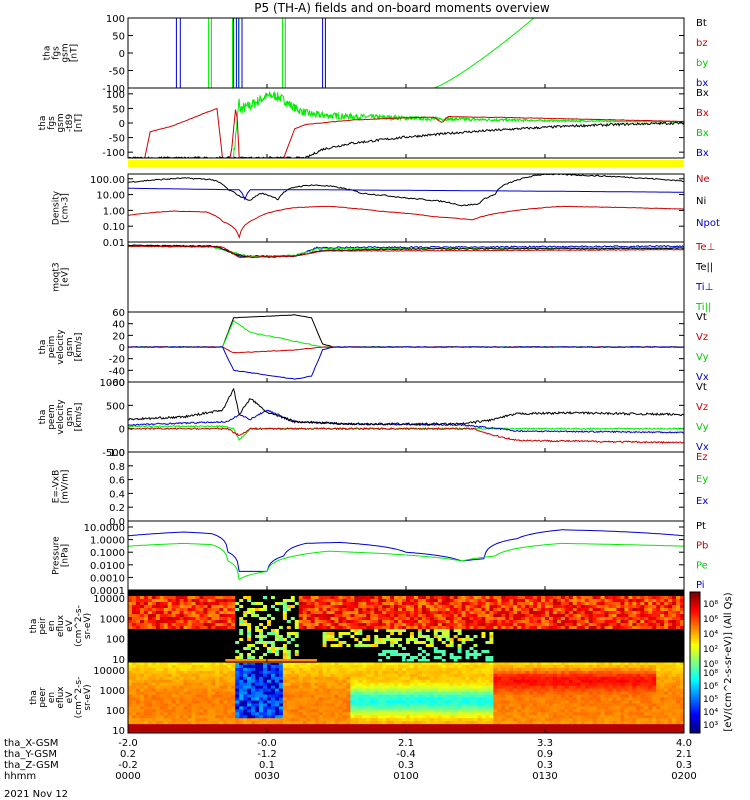 This screenshot has width=750, height=800. What do you see at coordinates (484, 53) in the screenshot?
I see `series-by-trace` at bounding box center [484, 53].